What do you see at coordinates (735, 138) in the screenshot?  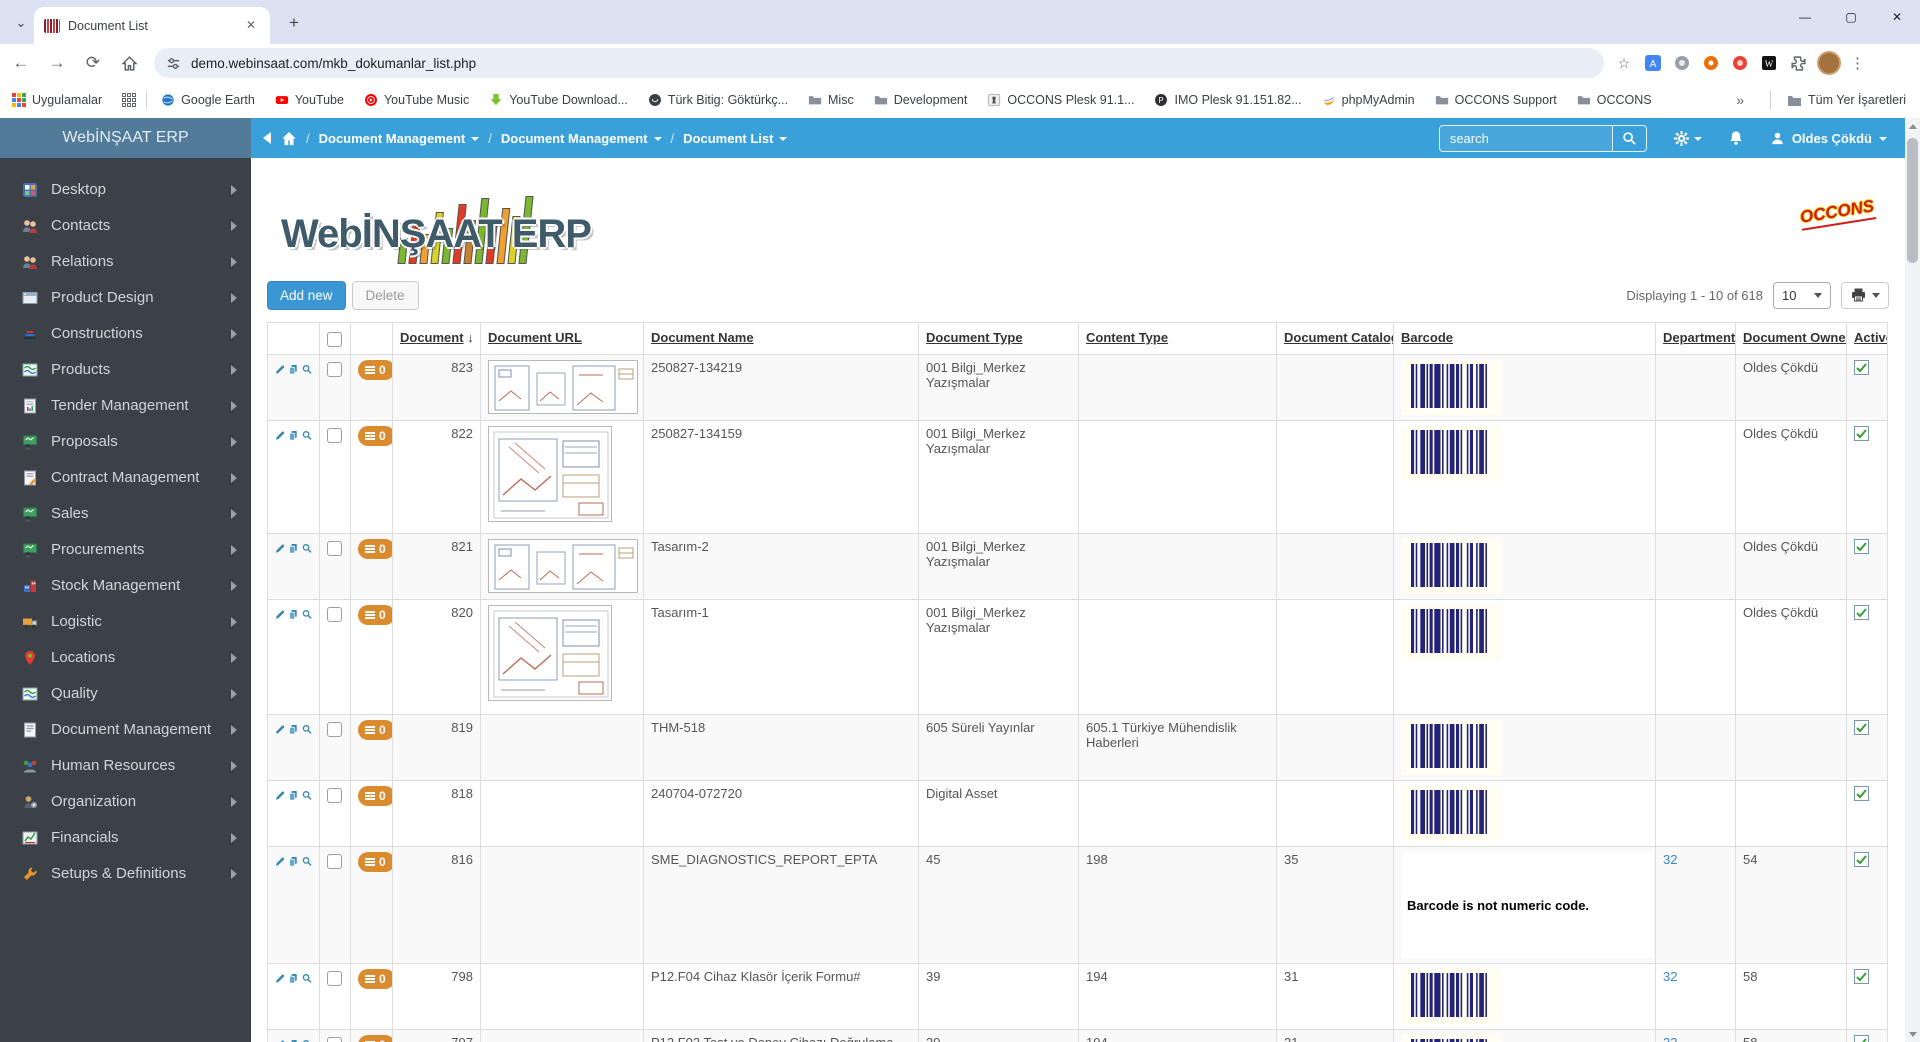 I see `breadcrumb-item-3: Document List` at bounding box center [735, 138].